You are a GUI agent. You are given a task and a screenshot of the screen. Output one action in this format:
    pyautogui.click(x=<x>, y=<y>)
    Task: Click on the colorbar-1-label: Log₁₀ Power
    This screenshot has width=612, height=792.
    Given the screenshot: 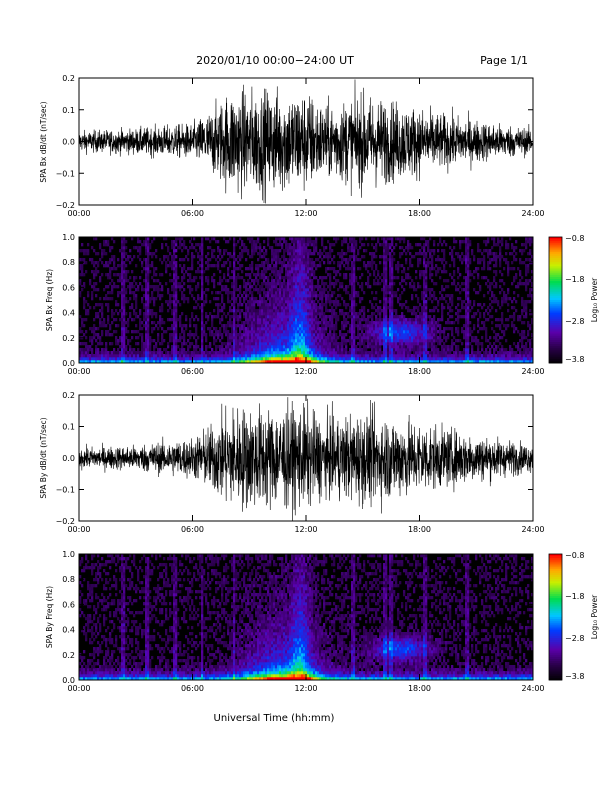 What is the action you would take?
    pyautogui.click(x=594, y=299)
    